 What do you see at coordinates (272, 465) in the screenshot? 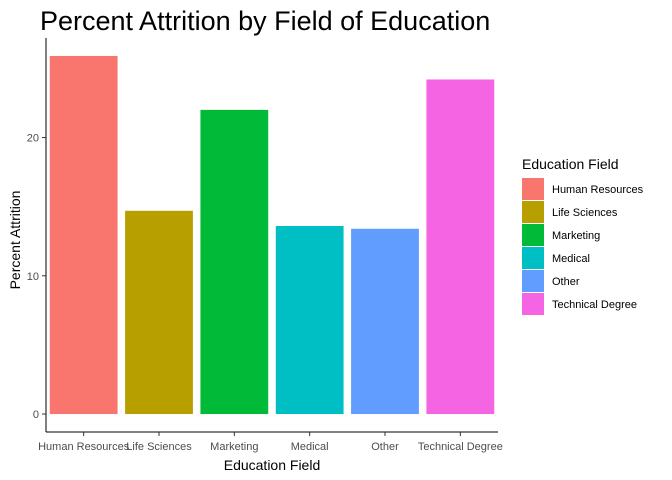
I see `x-axis-title: Education Field` at bounding box center [272, 465].